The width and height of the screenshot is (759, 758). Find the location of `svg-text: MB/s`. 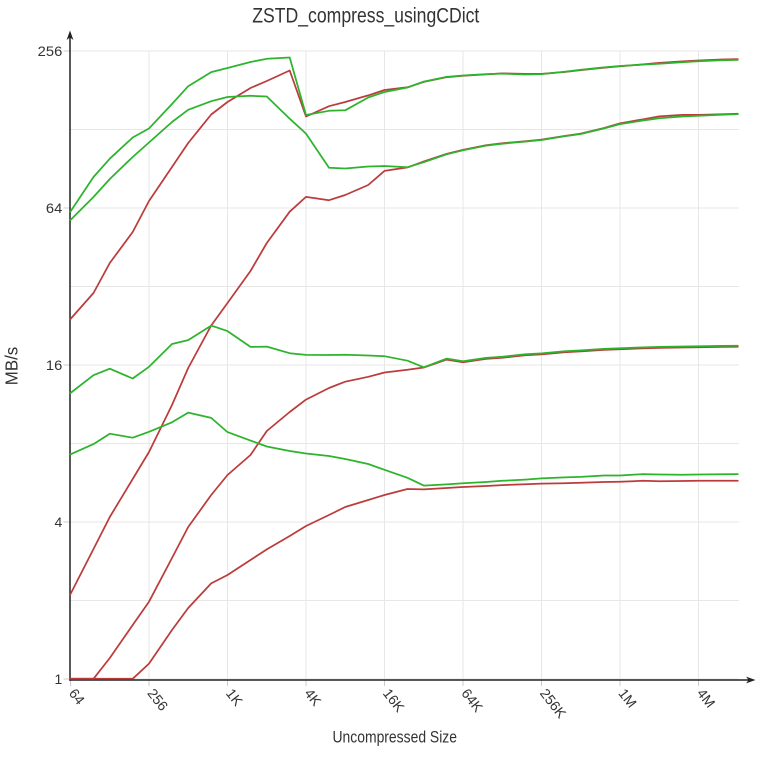

svg-text: MB/s is located at coordinates (12, 366).